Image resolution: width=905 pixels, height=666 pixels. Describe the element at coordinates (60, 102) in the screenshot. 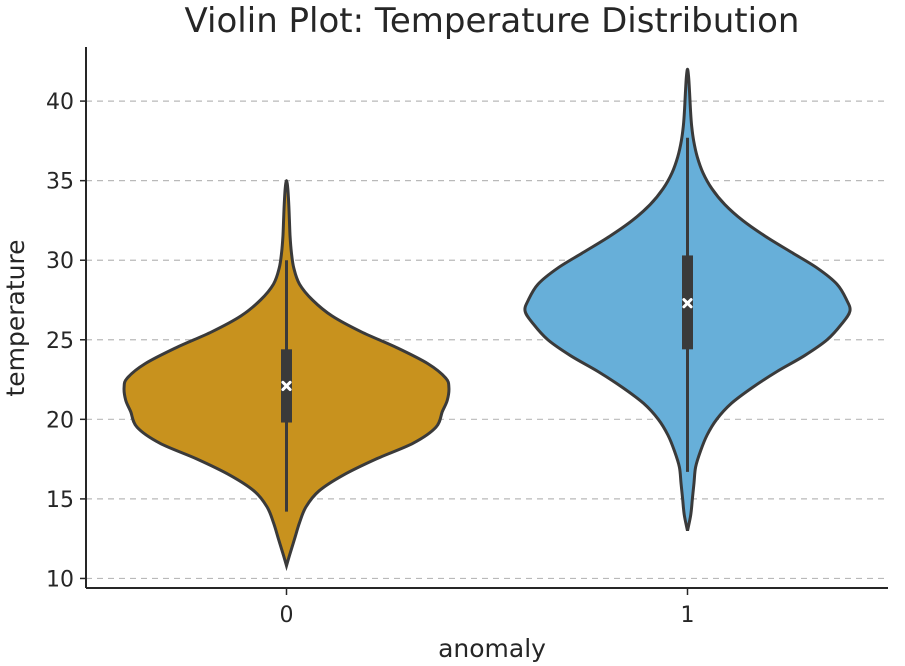

I see `y-tick-label-40: 40` at that location.